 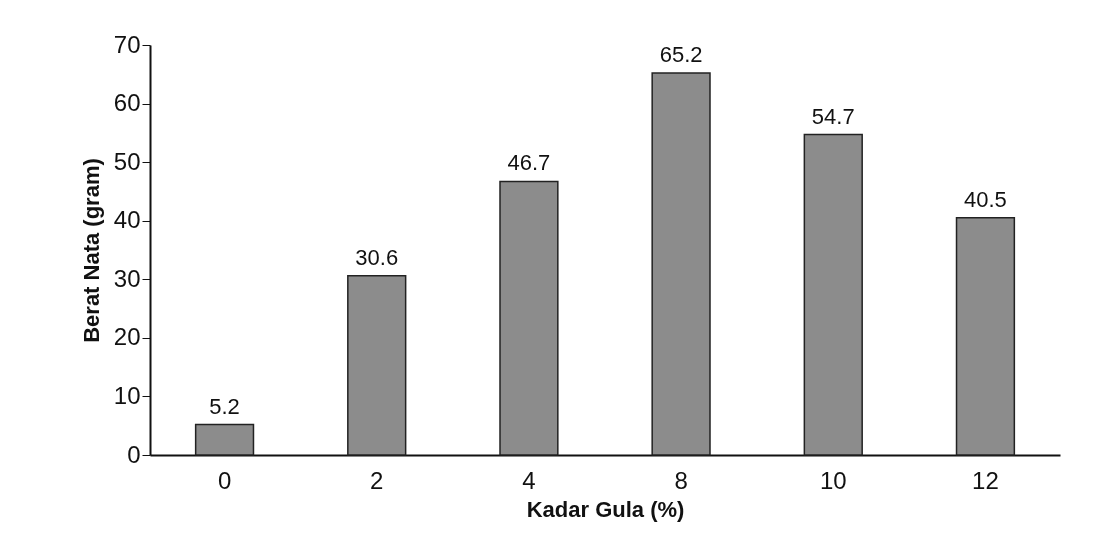 I want to click on x-tick-label: 4, so click(x=529, y=480).